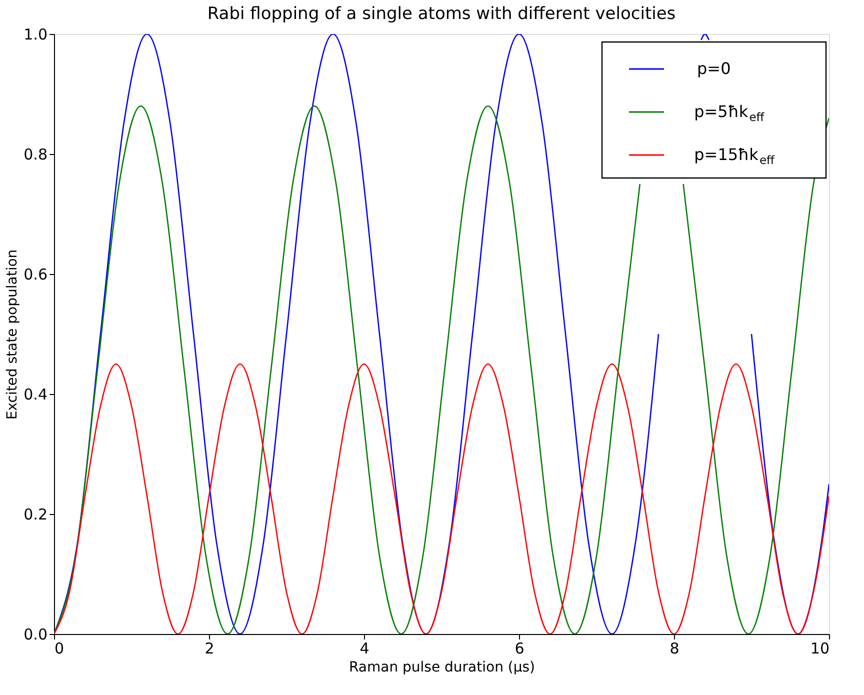 The image size is (864, 695). I want to click on x-tick-label: 6, so click(519, 649).